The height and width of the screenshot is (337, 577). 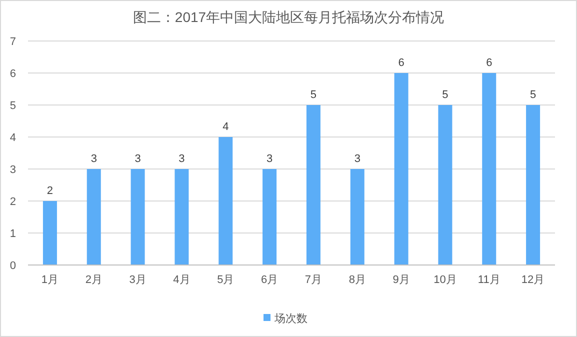 I want to click on legend-label: 场次数, so click(x=291, y=318).